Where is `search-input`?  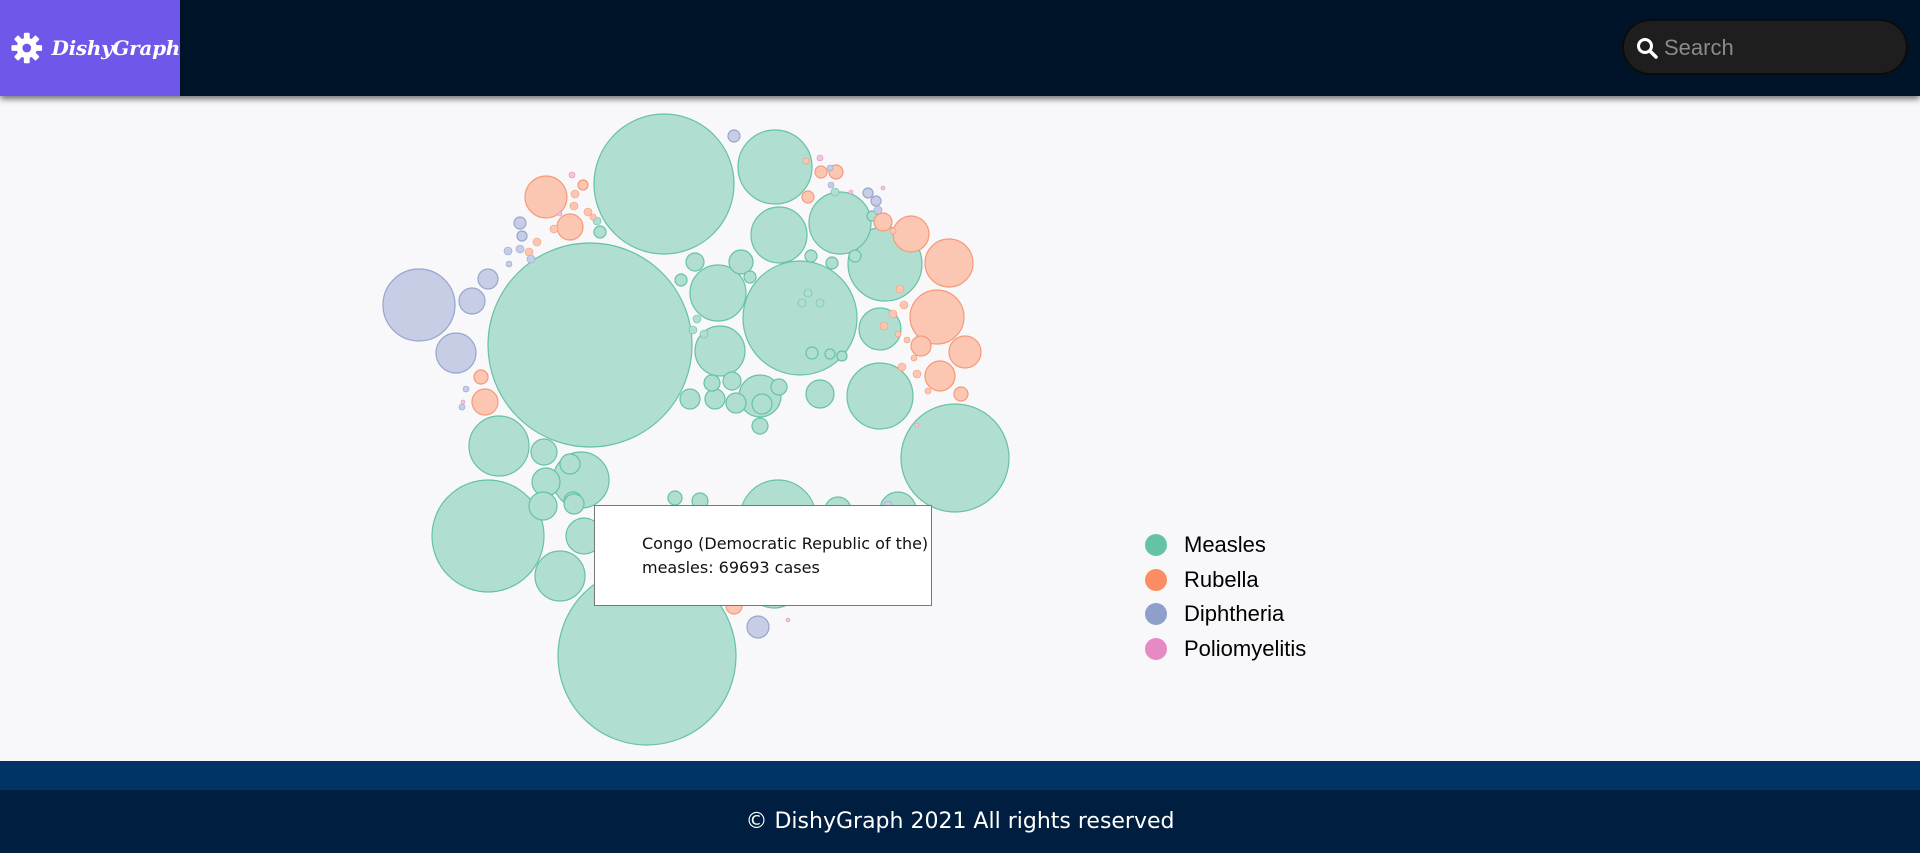 search-input is located at coordinates (1779, 48).